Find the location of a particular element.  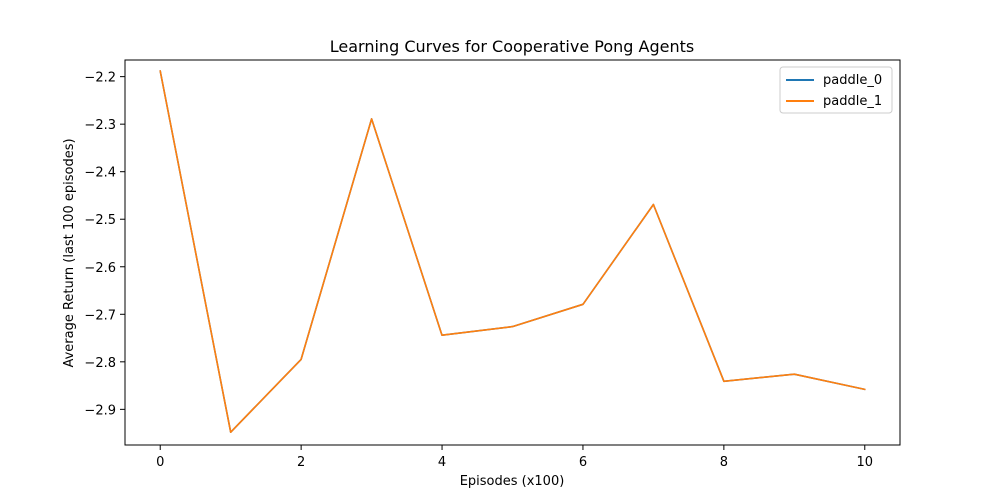

y-tick-label: −2.8 is located at coordinates (100, 363).